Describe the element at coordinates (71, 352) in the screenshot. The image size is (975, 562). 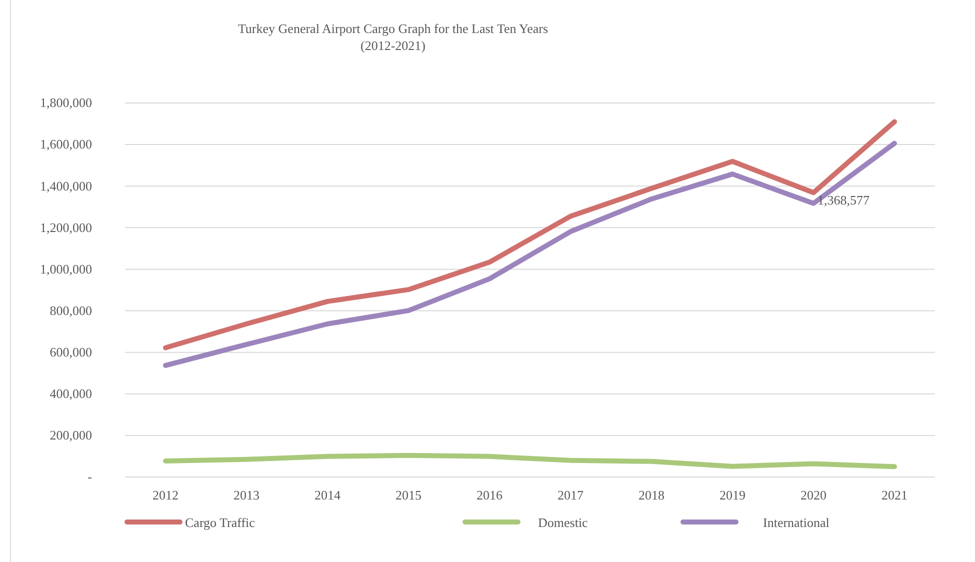
I see `y-tick-label: 600,000` at that location.